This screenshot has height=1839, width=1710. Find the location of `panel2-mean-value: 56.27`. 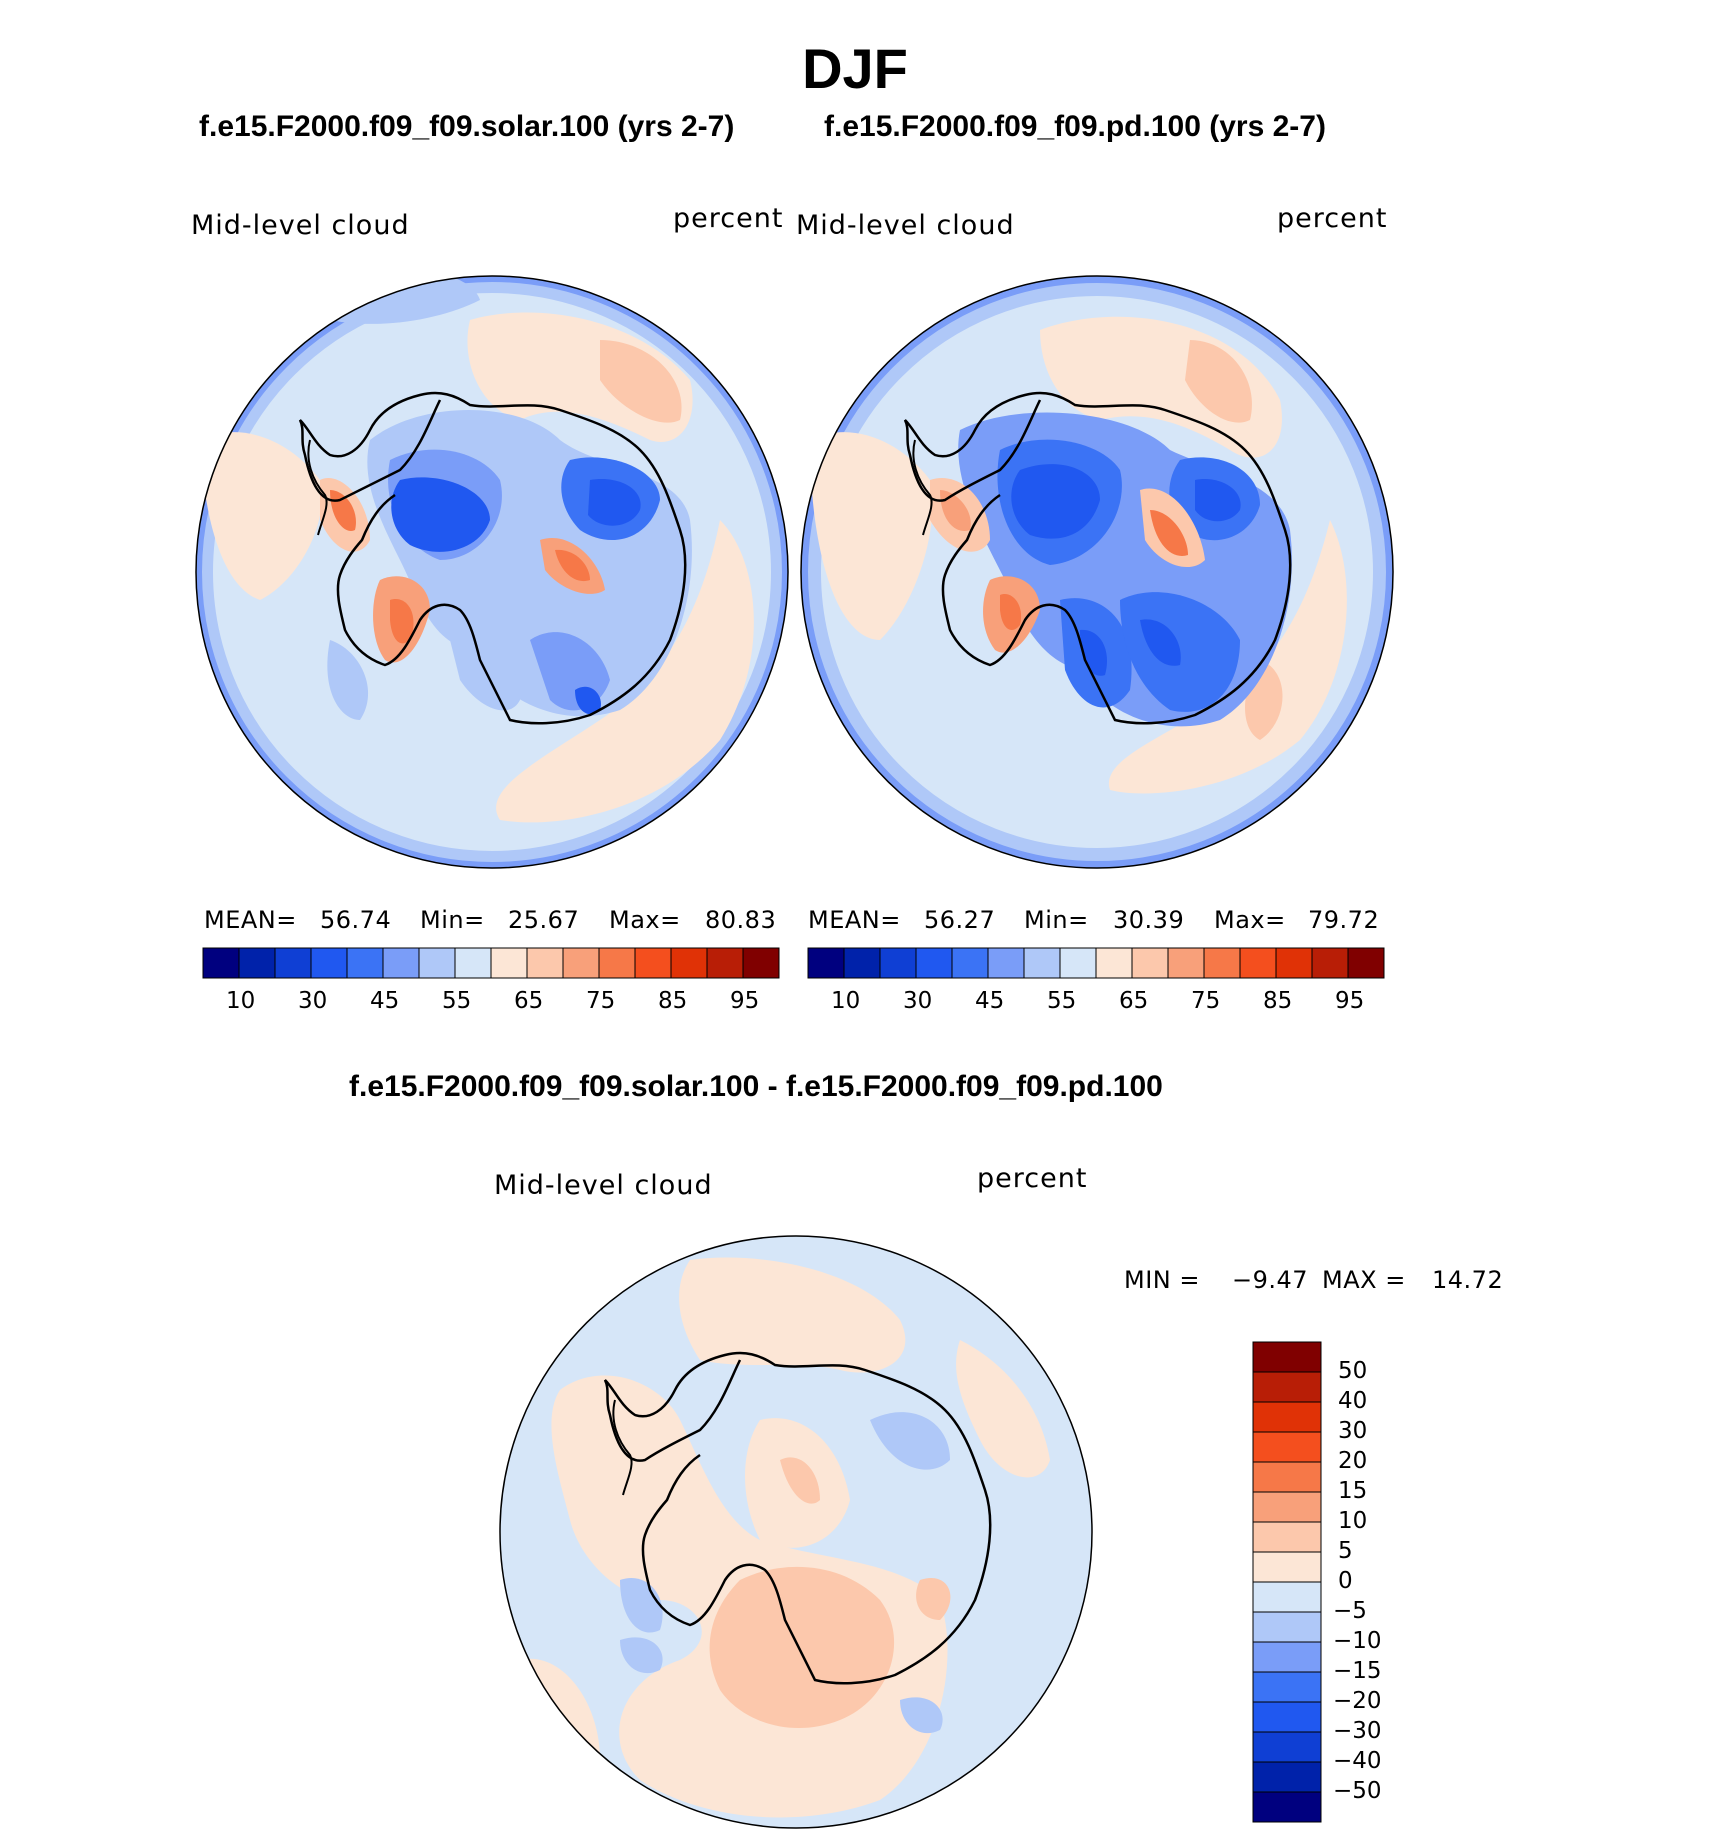

panel2-mean-value: 56.27 is located at coordinates (960, 920).